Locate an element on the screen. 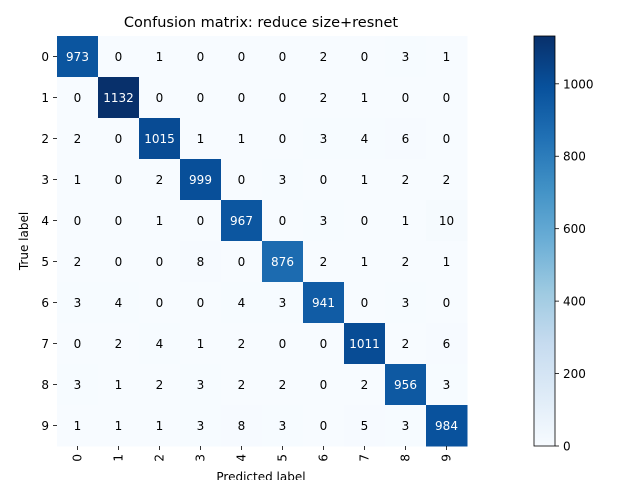 The width and height of the screenshot is (640, 480). y-tick-label: 5 is located at coordinates (45, 262).